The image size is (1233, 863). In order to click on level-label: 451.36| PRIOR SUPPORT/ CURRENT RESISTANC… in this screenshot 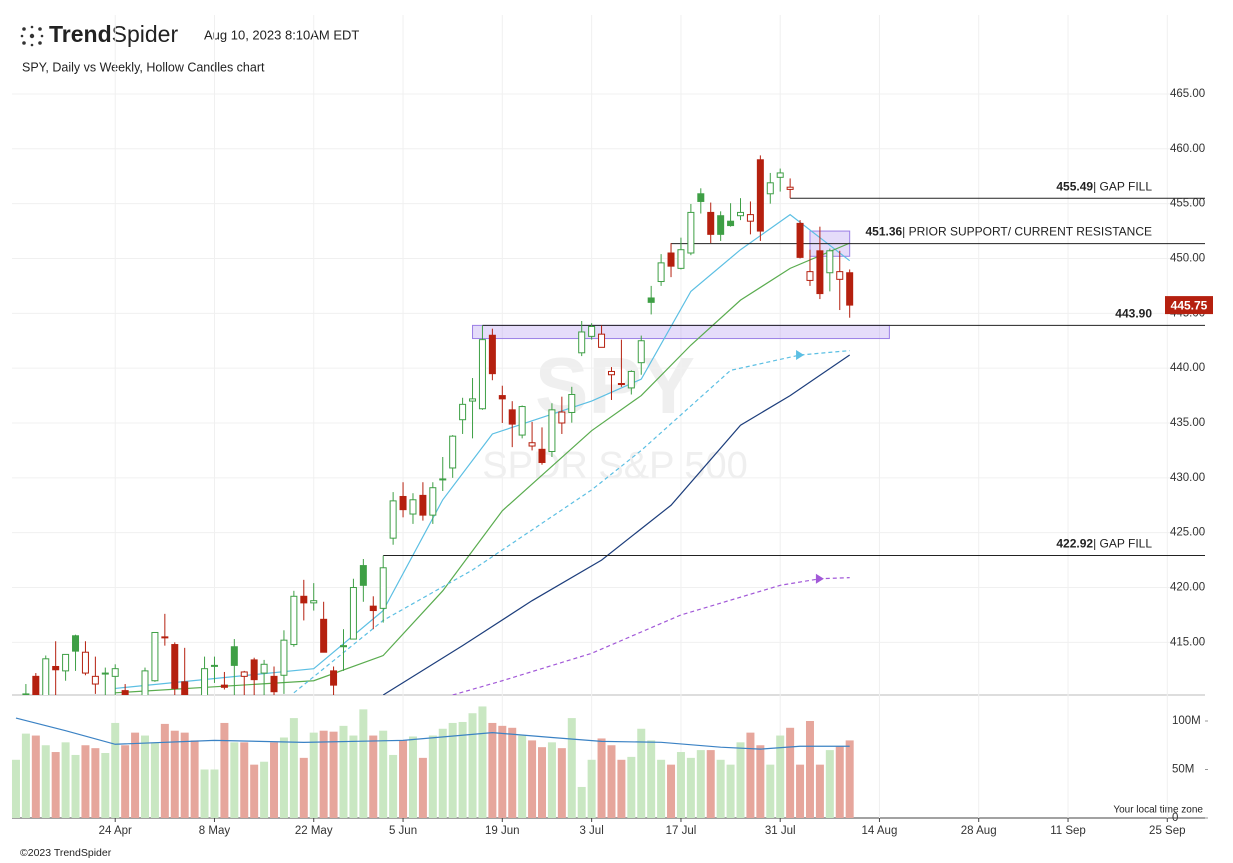, I will do `click(1008, 232)`.